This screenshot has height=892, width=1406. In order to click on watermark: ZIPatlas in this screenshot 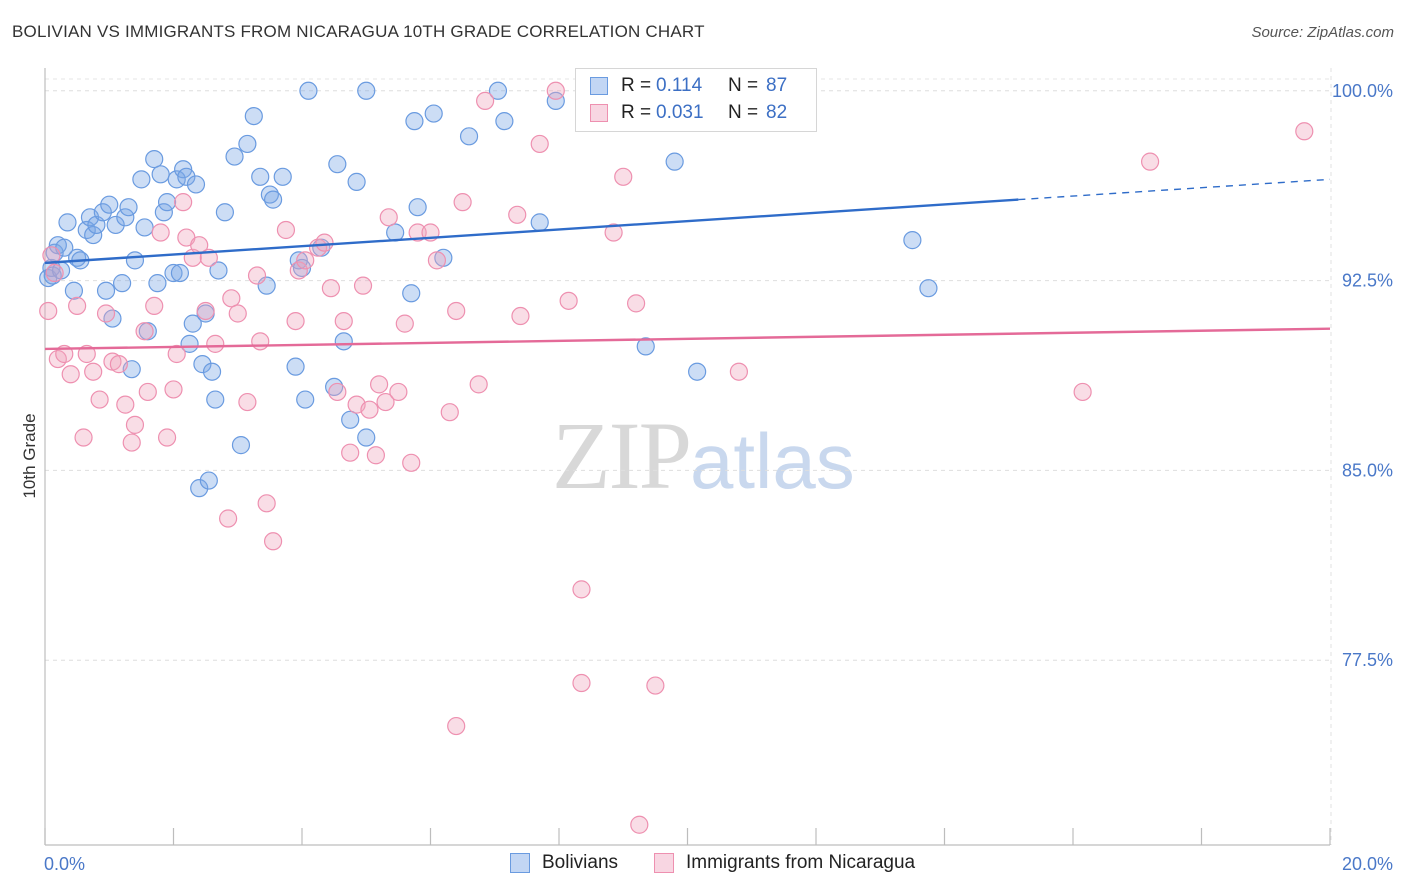, I will do `click(703, 455)`.